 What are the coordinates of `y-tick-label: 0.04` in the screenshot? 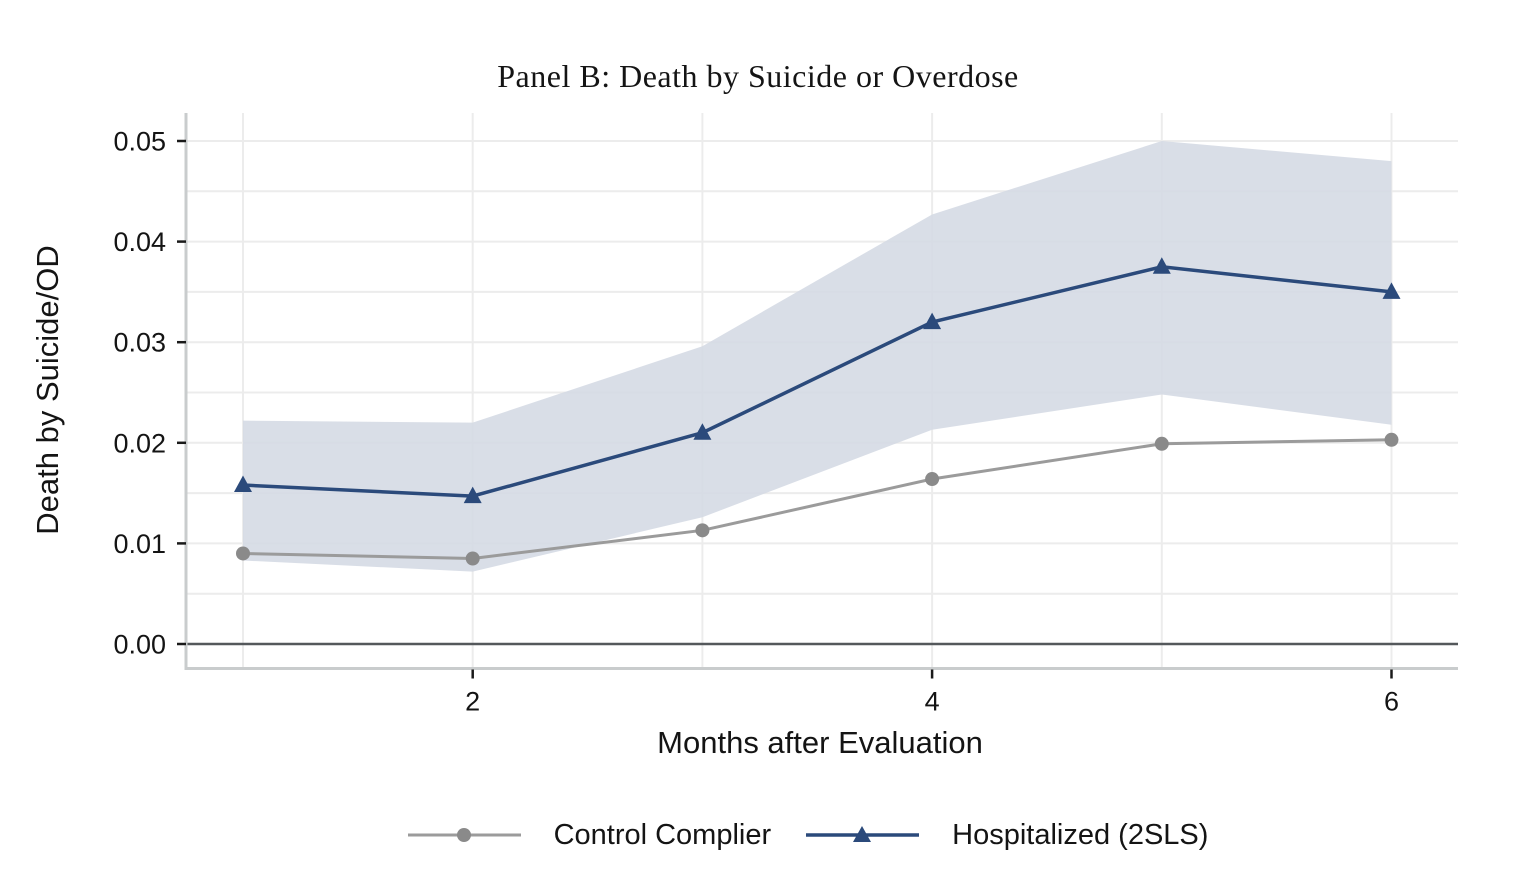 It's located at (139, 242).